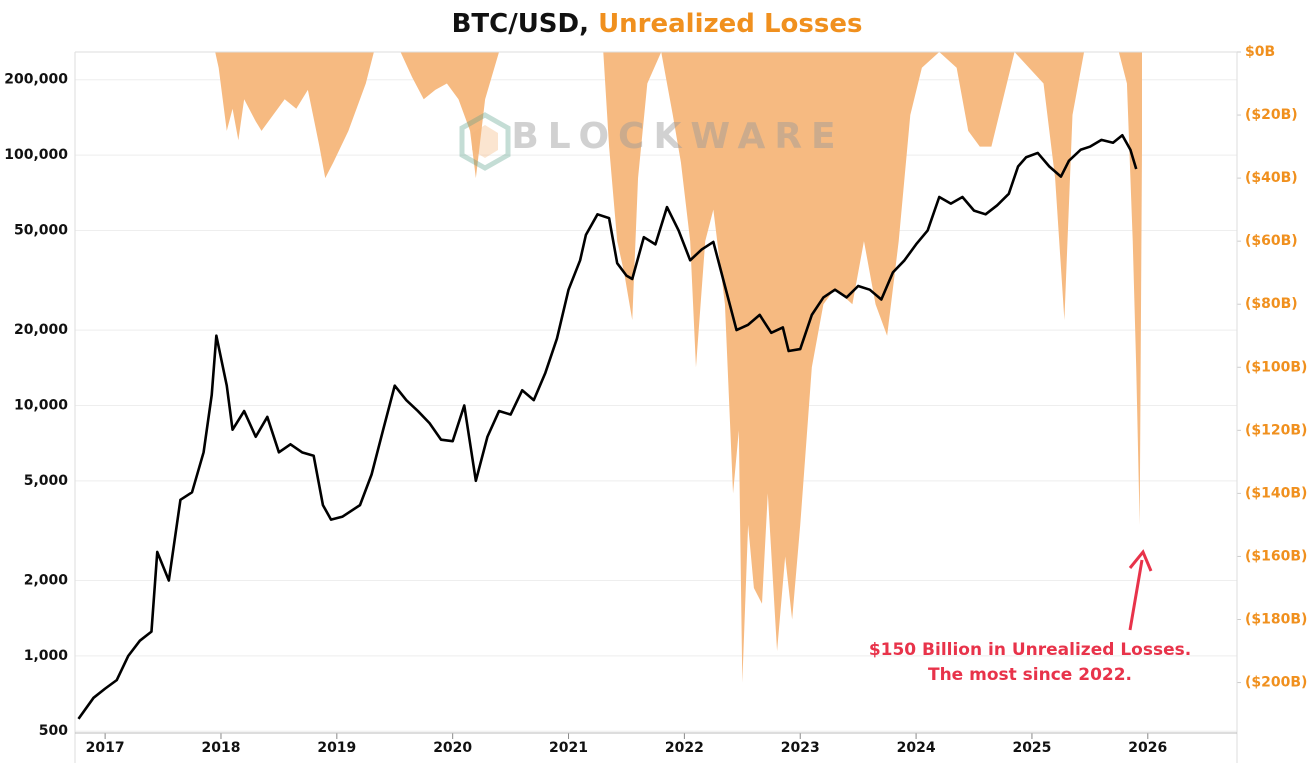 Image resolution: width=1315 pixels, height=763 pixels. Describe the element at coordinates (684, 748) in the screenshot. I see `x-tick-label: 2022` at that location.